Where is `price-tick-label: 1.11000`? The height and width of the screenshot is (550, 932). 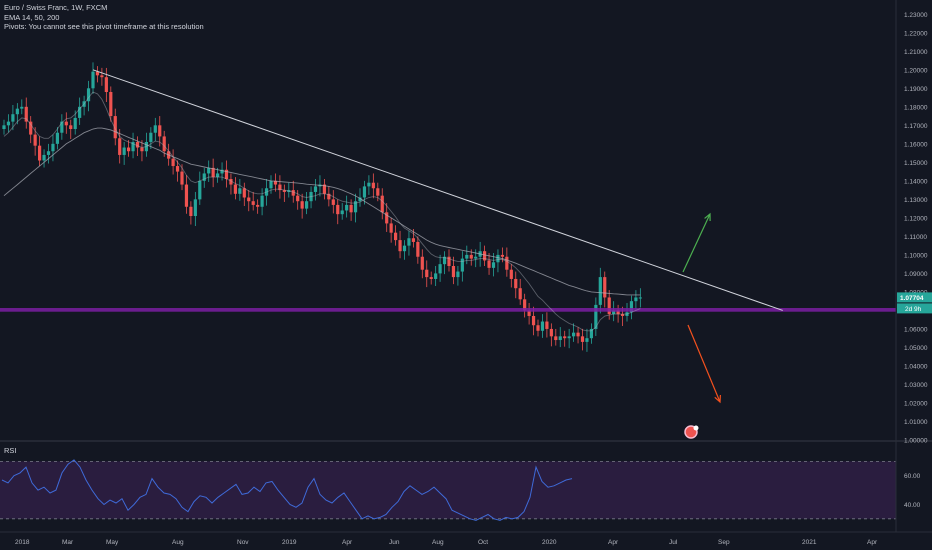
price-tick-label: 1.11000 is located at coordinates (915, 237).